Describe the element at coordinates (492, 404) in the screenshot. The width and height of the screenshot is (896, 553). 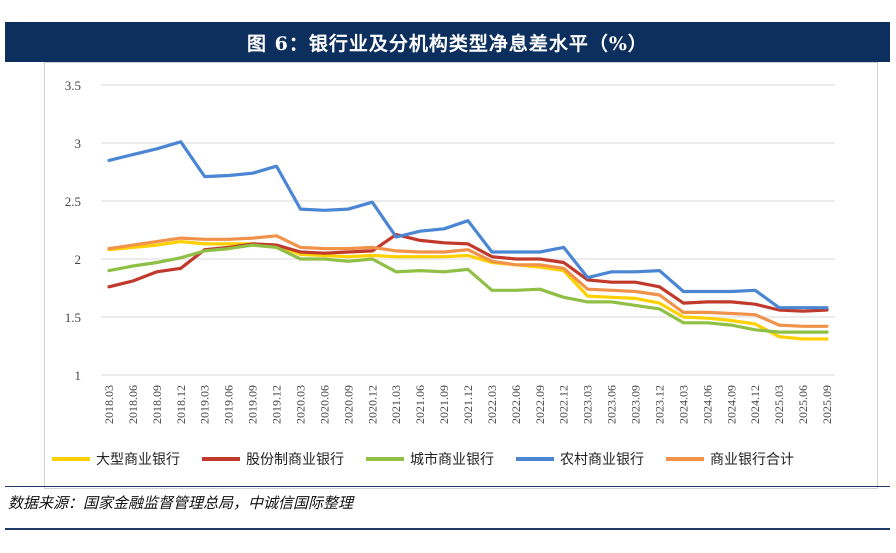
I see `x-tick-label: 2022.03` at that location.